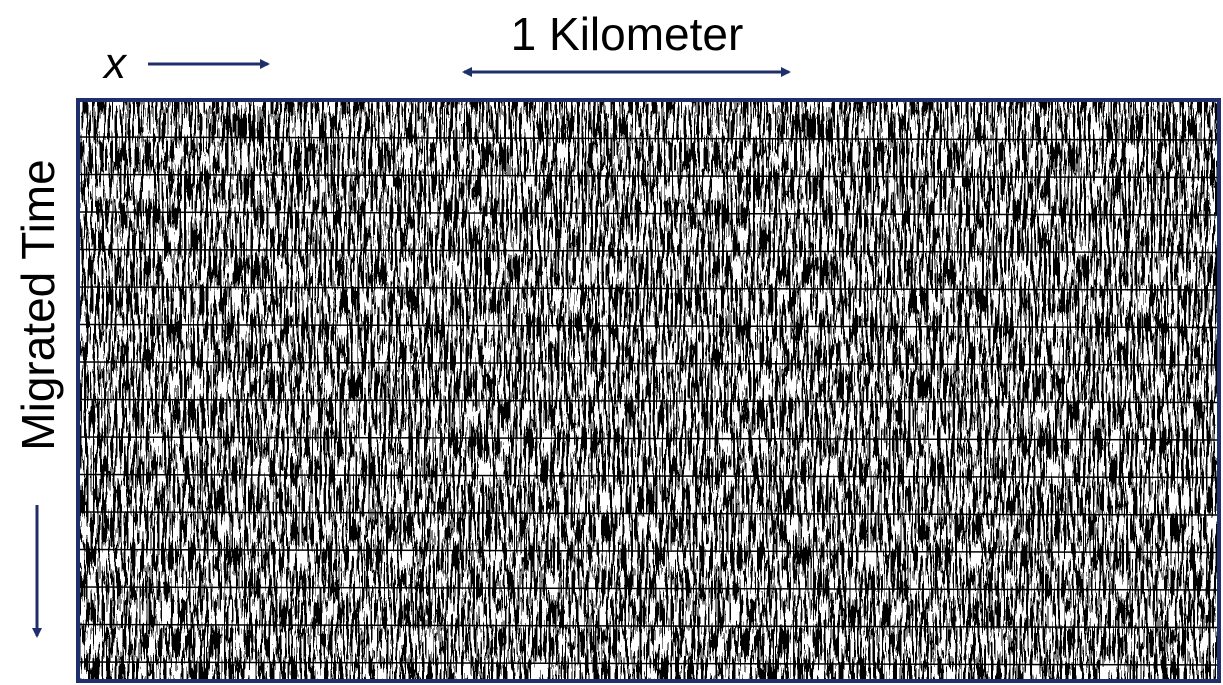  Describe the element at coordinates (627, 34) in the screenshot. I see `scale-label: 1 Kilometer` at that location.